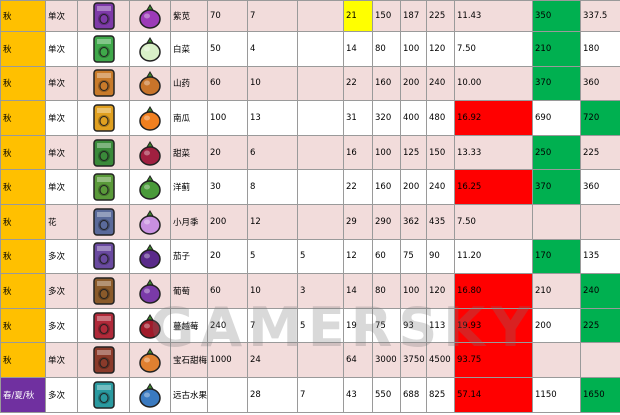 This screenshot has width=620, height=415. I want to click on crop-name-cell: 宝石甜梅, so click(189, 360).